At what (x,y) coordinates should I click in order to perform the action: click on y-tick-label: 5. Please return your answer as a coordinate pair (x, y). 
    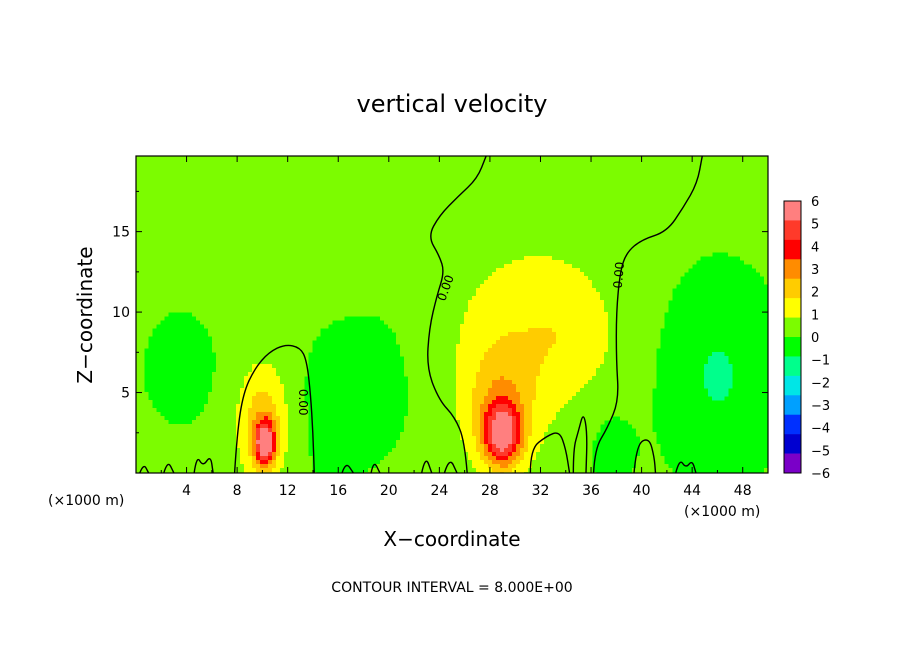
    Looking at the image, I should click on (125, 394).